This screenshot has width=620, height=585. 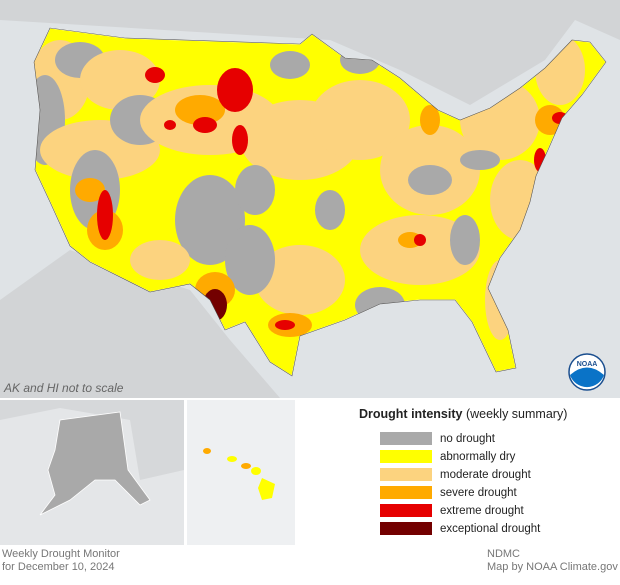 What do you see at coordinates (516, 414) in the screenshot?
I see `legend-subtitle: (weekly summary)` at bounding box center [516, 414].